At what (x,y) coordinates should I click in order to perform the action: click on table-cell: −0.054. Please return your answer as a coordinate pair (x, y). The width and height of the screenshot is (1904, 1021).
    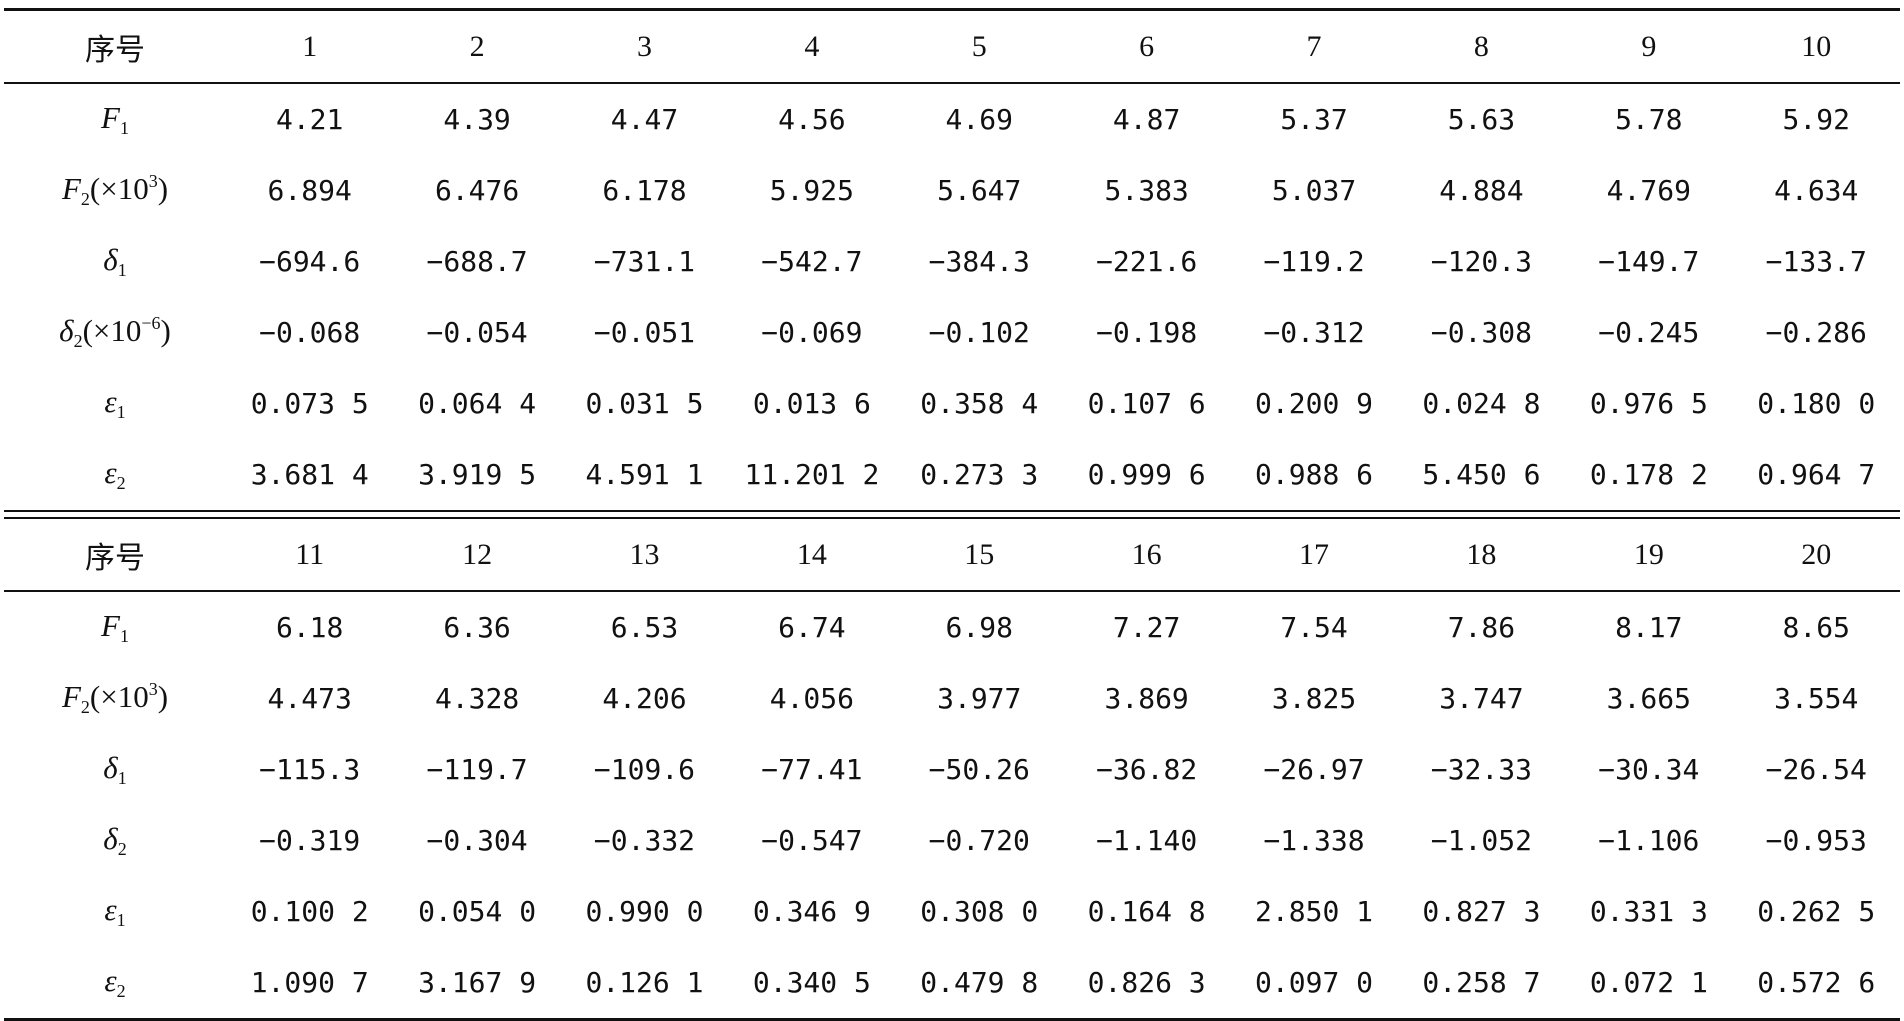
    Looking at the image, I should click on (477, 332).